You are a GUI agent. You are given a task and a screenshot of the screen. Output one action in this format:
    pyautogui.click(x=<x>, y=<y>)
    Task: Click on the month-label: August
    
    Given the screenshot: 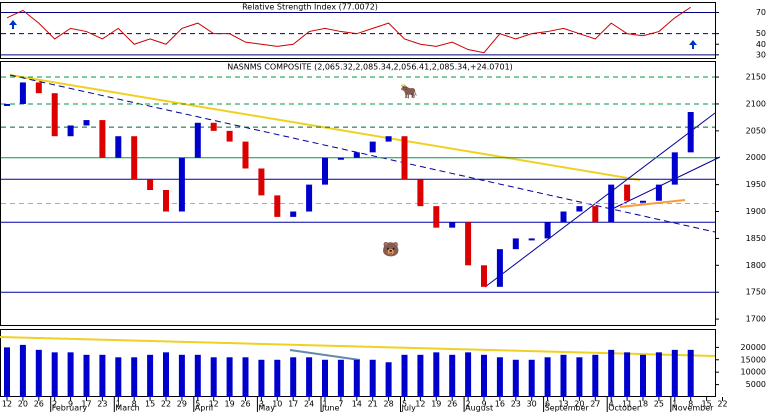 What is the action you would take?
    pyautogui.click(x=479, y=408)
    